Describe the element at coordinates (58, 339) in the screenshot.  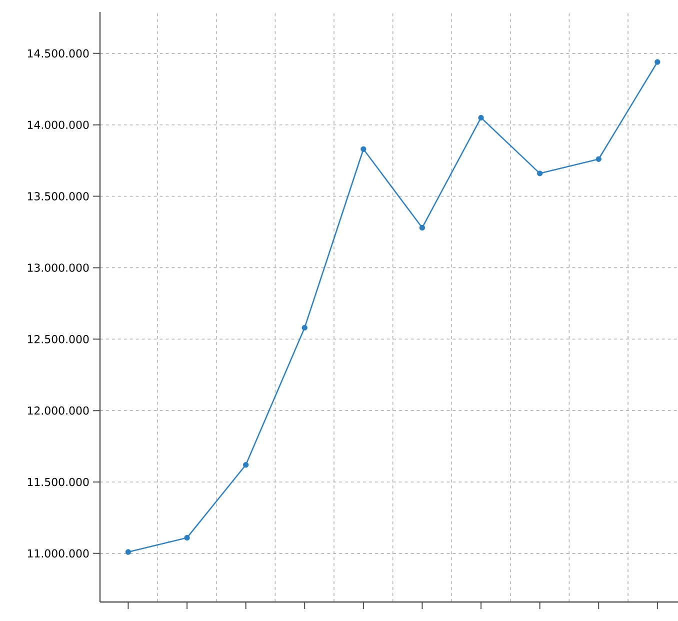
I see `y-tick-label: 12.500.000` at that location.